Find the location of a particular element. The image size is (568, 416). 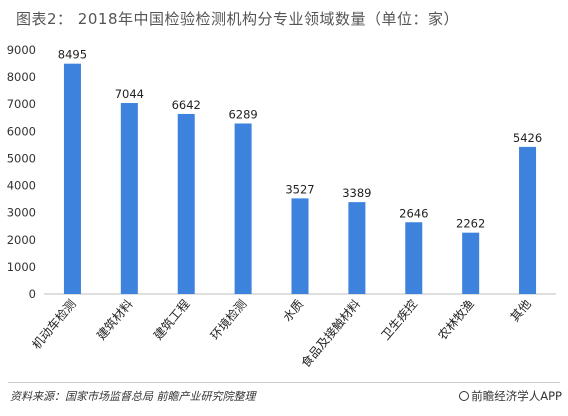

x-tick-label: 食品及接触材料 is located at coordinates (330, 333).